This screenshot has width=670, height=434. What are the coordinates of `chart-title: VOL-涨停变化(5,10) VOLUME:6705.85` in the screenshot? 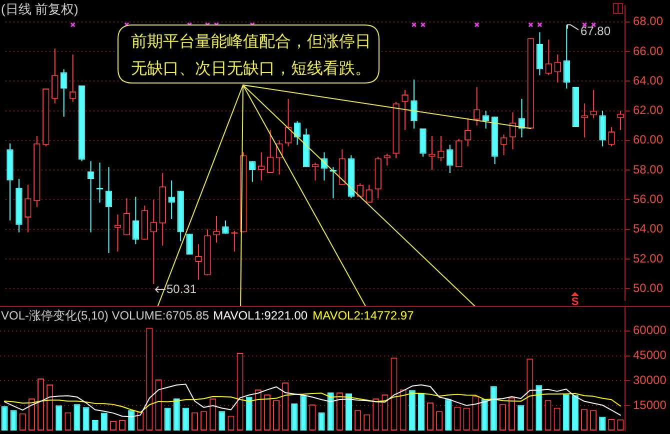 It's located at (105, 315).